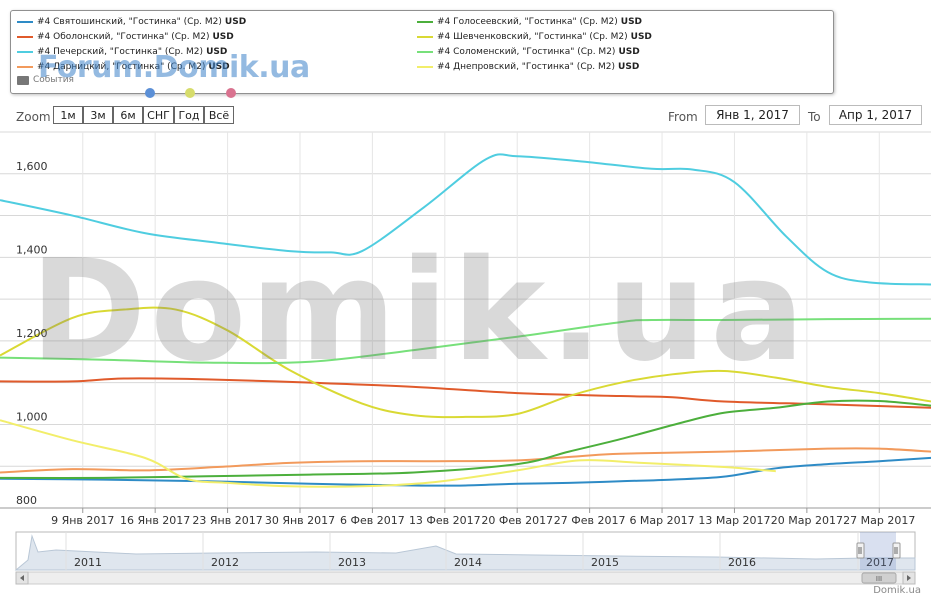 The image size is (931, 600). What do you see at coordinates (219, 115) in the screenshot?
I see `zoom-all-button: Всё` at bounding box center [219, 115].